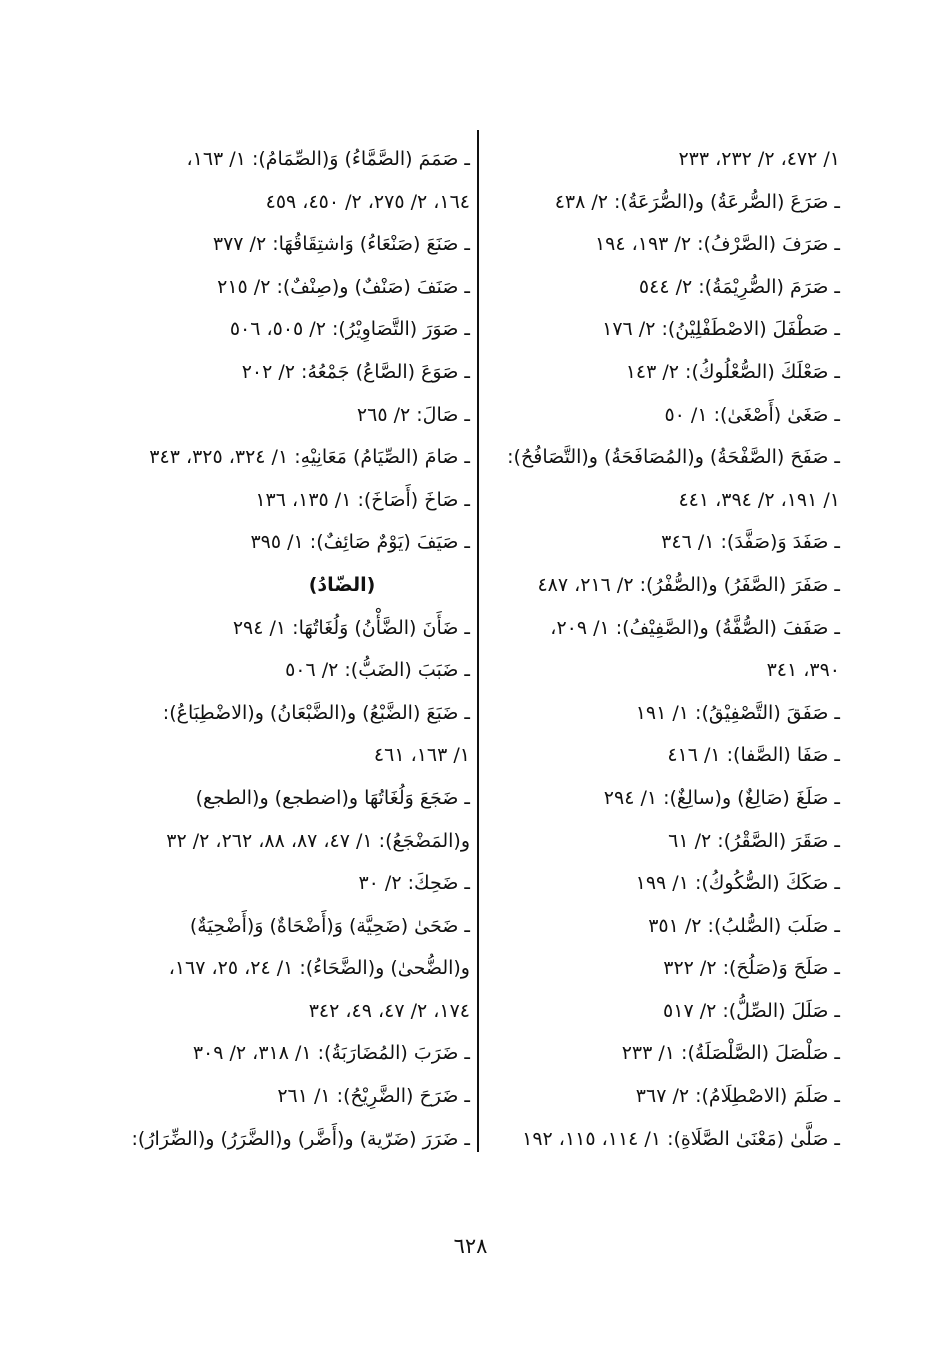  Describe the element at coordinates (360, 542) in the screenshot. I see `index-entry-line: ـ صَيَفَ (يَوْمٌ صَائِفٌ): ١/ ٣٩٥` at that location.